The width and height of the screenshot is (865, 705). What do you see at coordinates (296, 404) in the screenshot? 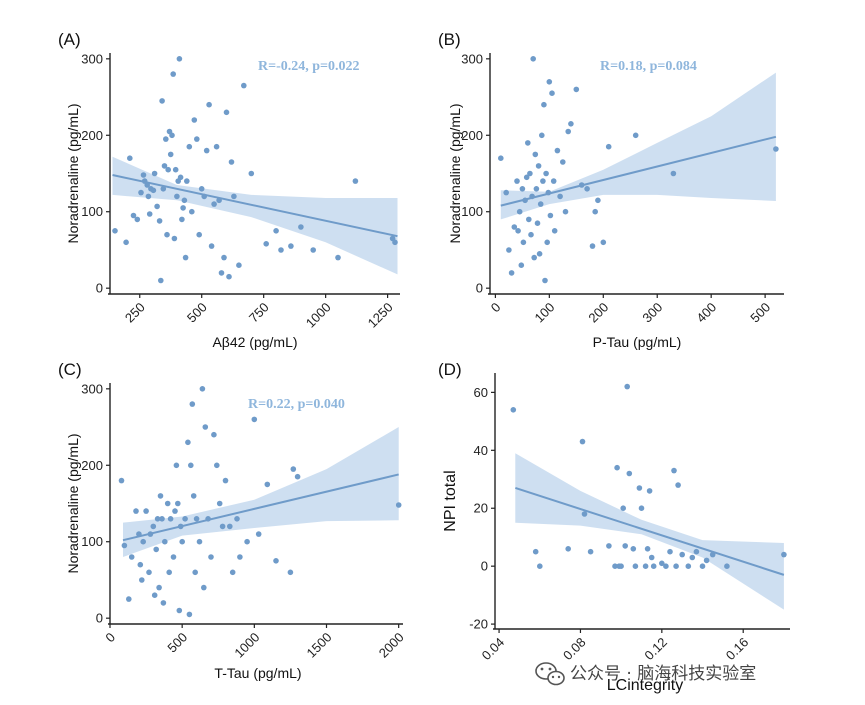
I see `correlation-stat: R=0.22, p=0.040` at bounding box center [296, 404].